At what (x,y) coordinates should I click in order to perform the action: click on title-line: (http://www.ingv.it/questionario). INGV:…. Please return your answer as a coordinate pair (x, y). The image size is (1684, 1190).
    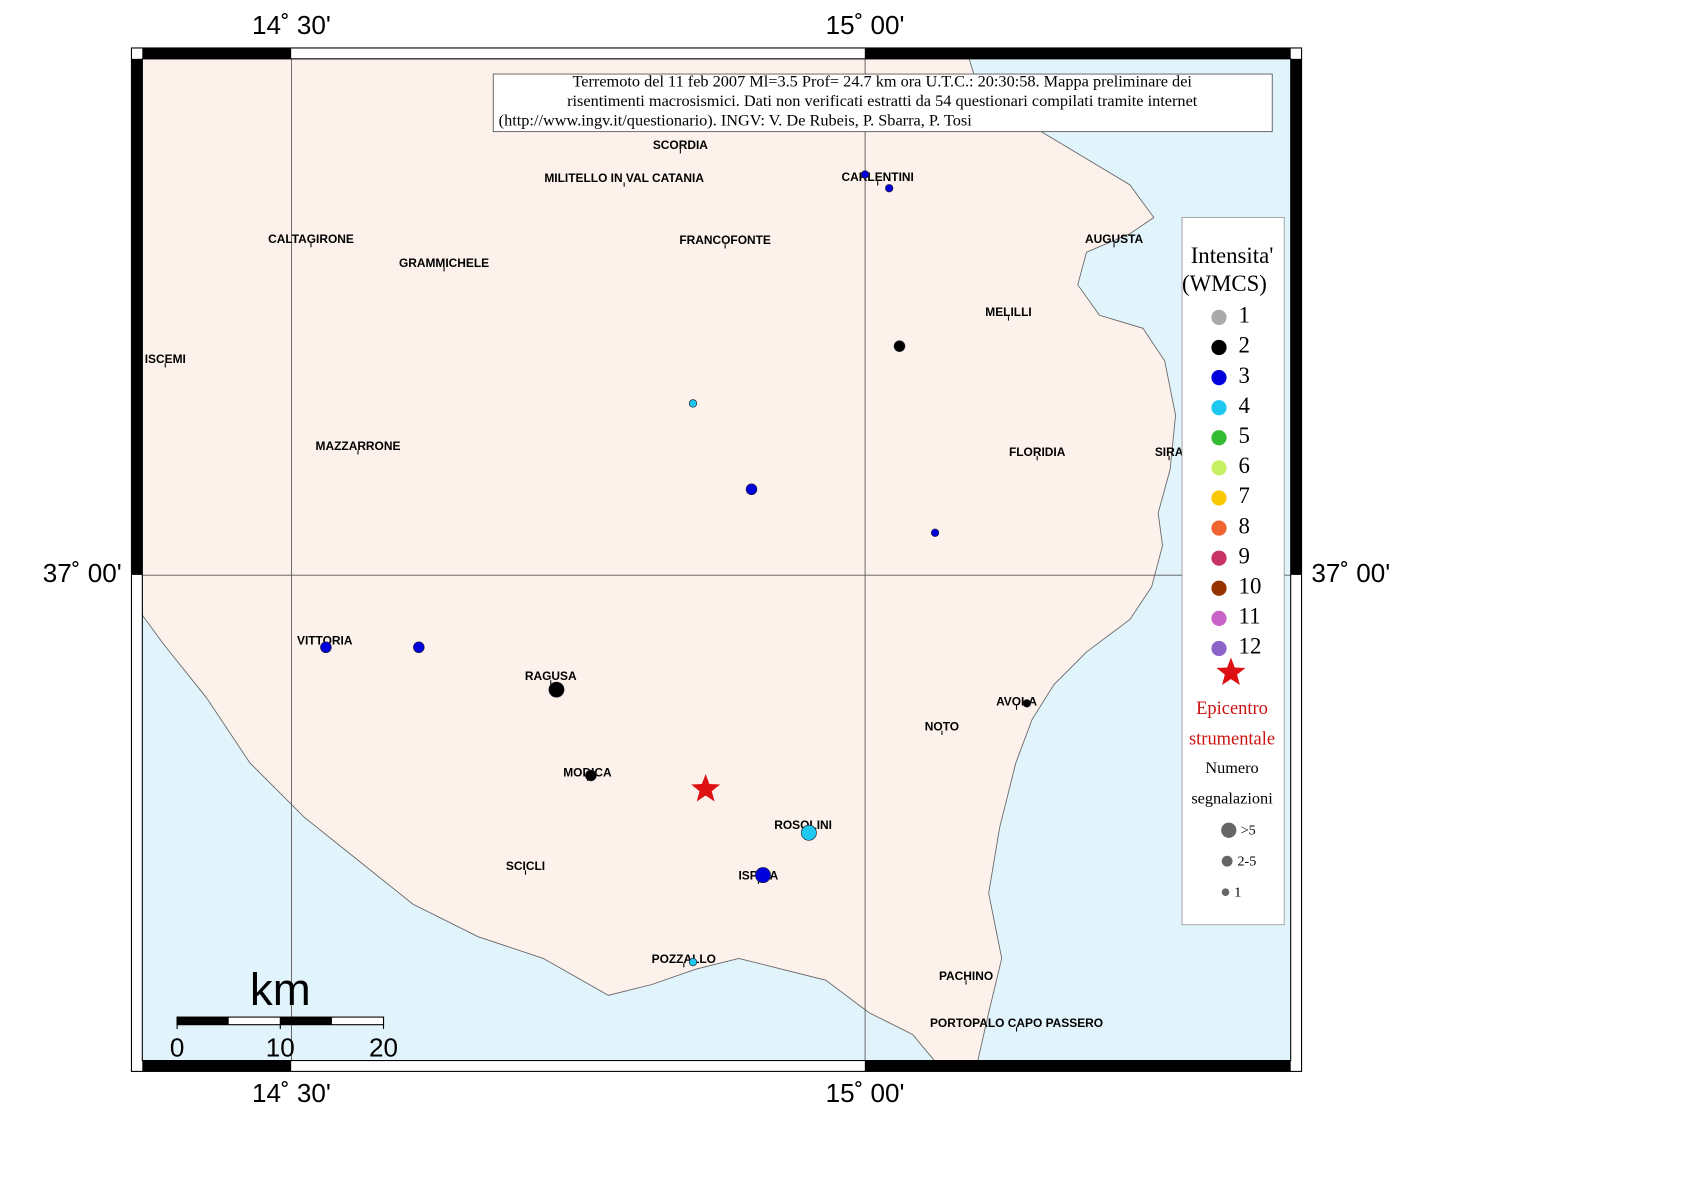
    Looking at the image, I should click on (736, 120).